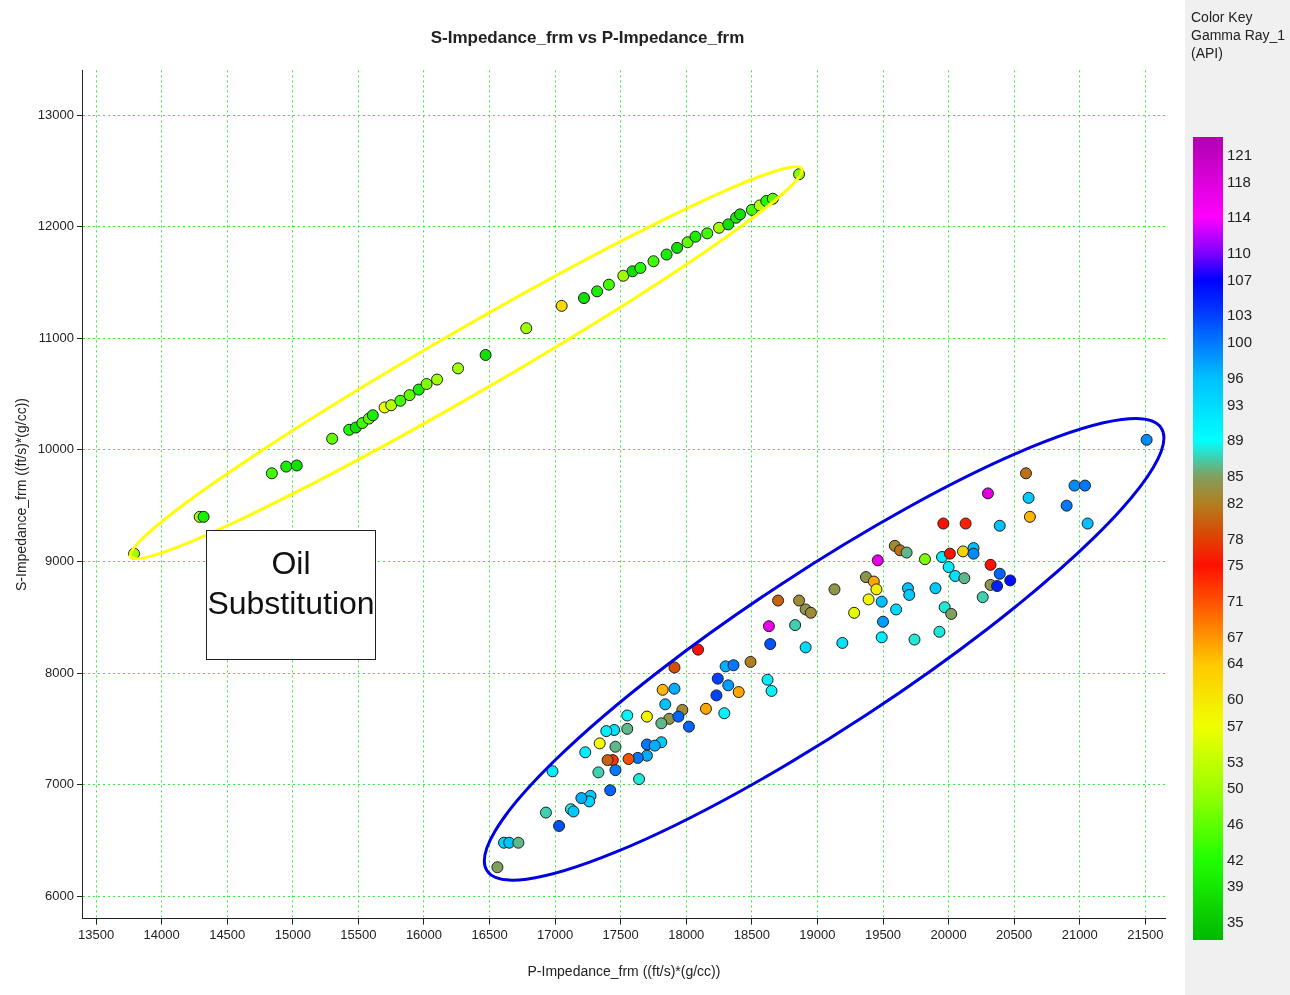  I want to click on x-tick-label: 21000, so click(1079, 934).